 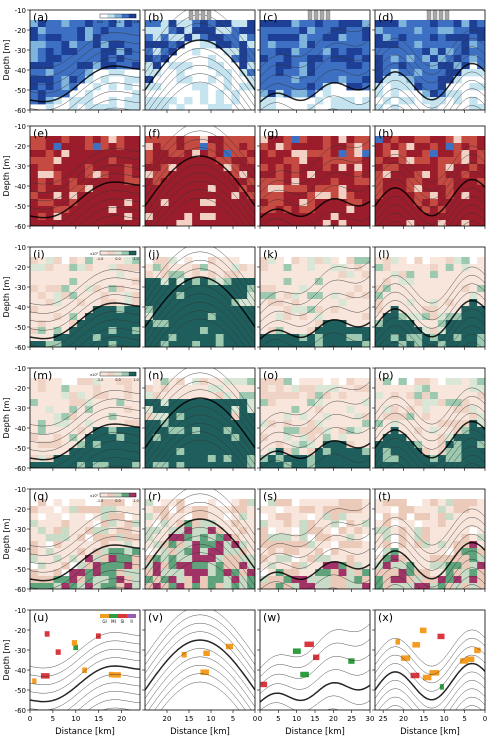 I want to click on panel-label: (d), so click(x=386, y=17).